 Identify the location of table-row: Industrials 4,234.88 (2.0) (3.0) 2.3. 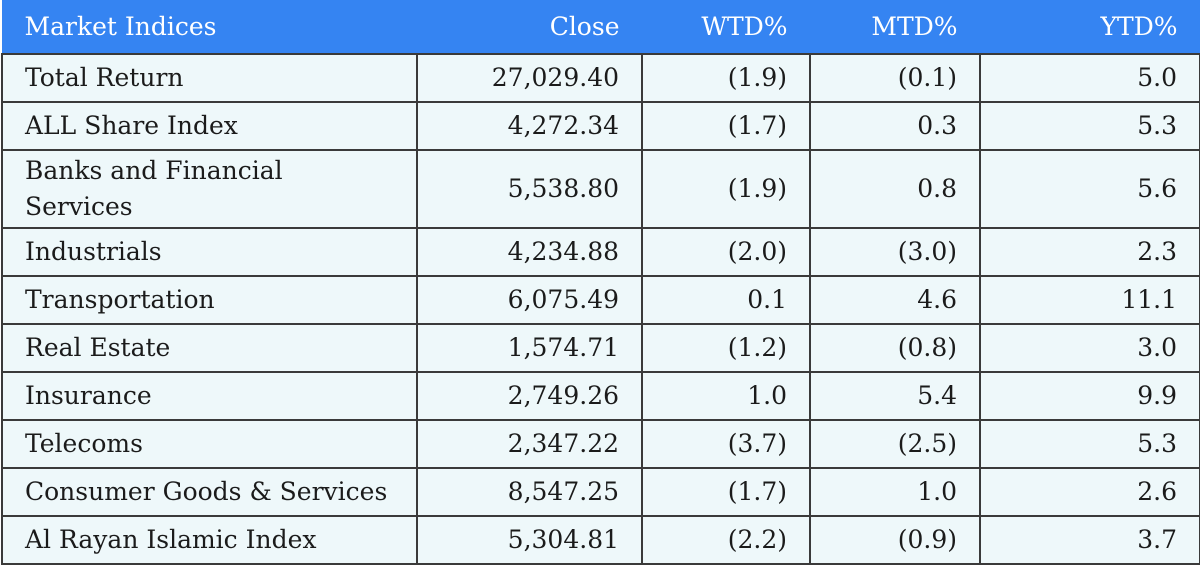
(600, 252).